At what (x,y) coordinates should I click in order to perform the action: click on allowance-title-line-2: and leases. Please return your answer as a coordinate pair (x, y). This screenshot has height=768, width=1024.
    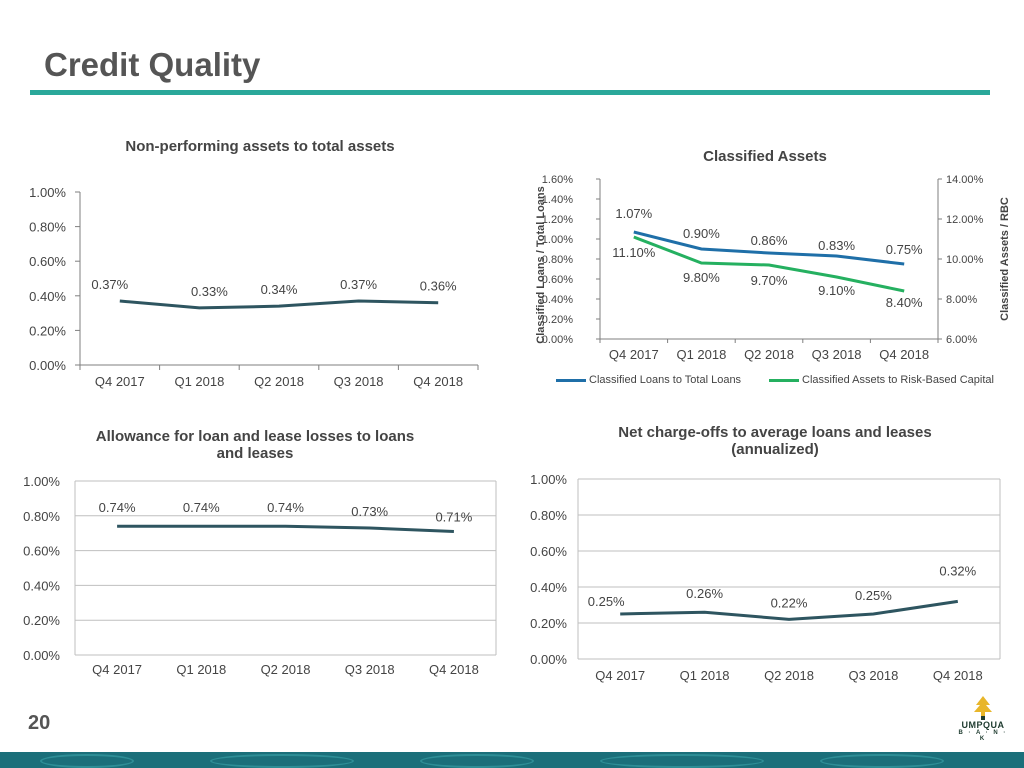
    Looking at the image, I should click on (255, 453).